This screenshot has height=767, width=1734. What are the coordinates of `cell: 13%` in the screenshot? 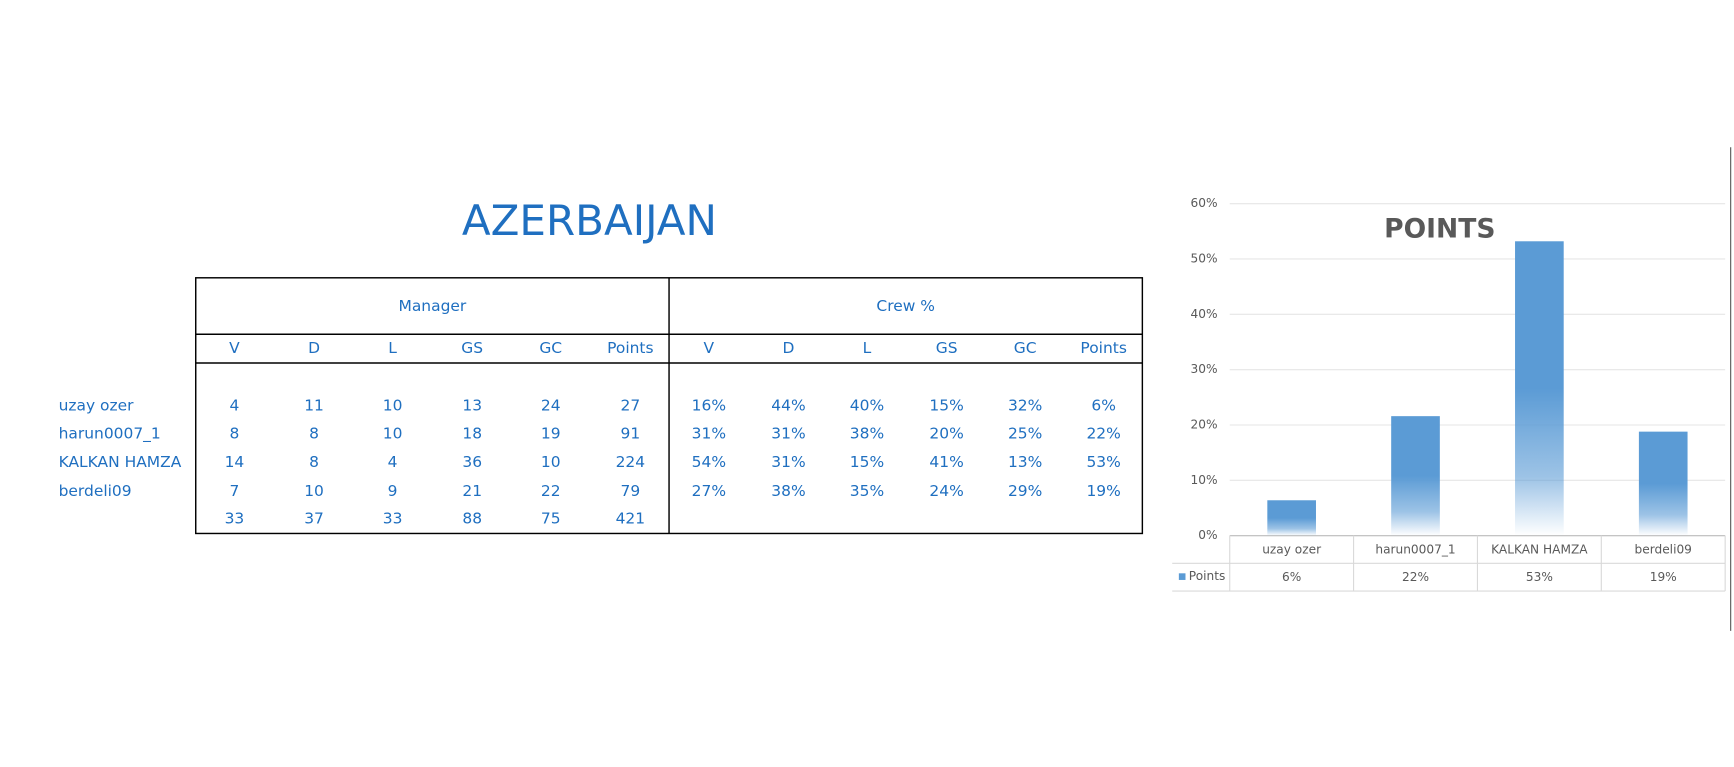 It's located at (1025, 462).